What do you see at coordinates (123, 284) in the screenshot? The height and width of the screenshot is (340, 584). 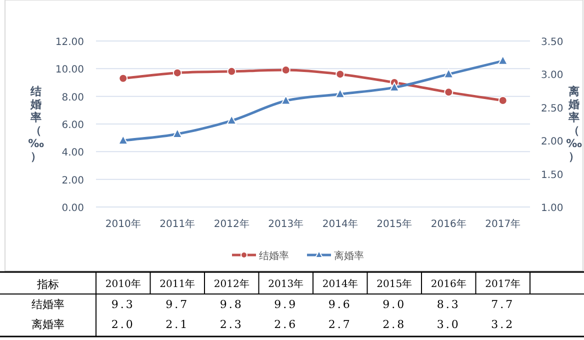 I see `category-label: 2010年` at bounding box center [123, 284].